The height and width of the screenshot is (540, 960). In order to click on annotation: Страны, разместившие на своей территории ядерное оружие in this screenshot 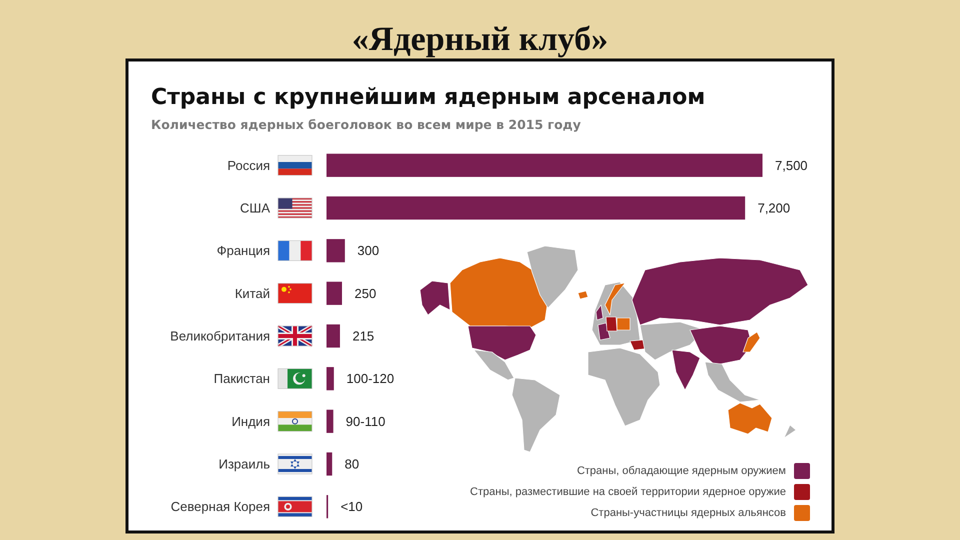, I will do `click(628, 492)`.